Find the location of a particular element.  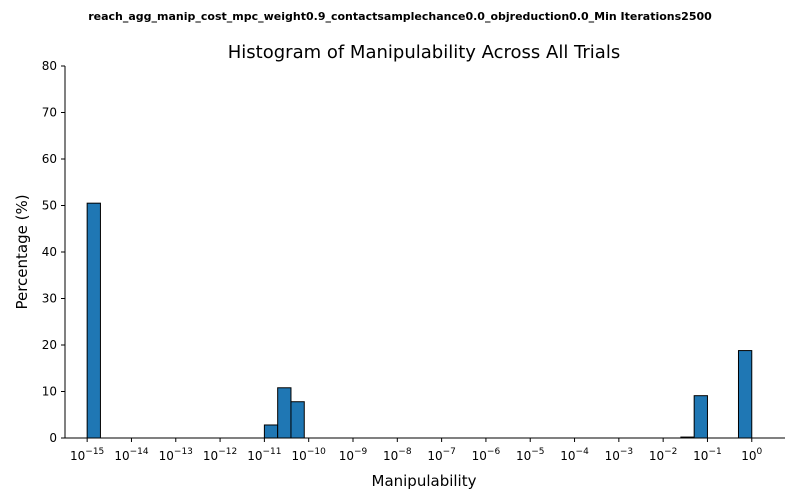

x-tick-label: 10⁻⁹ is located at coordinates (353, 455).